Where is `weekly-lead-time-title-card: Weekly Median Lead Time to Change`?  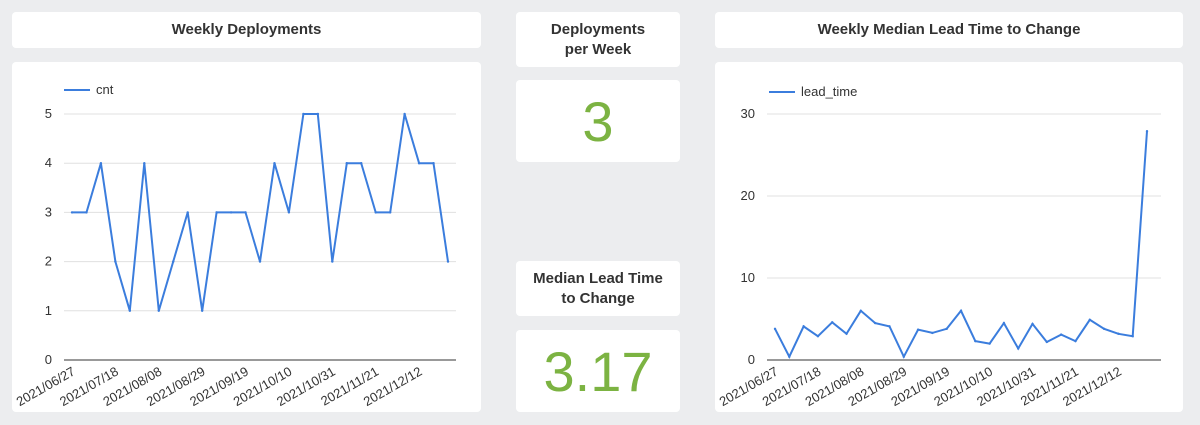
weekly-lead-time-title-card: Weekly Median Lead Time to Change is located at coordinates (949, 30).